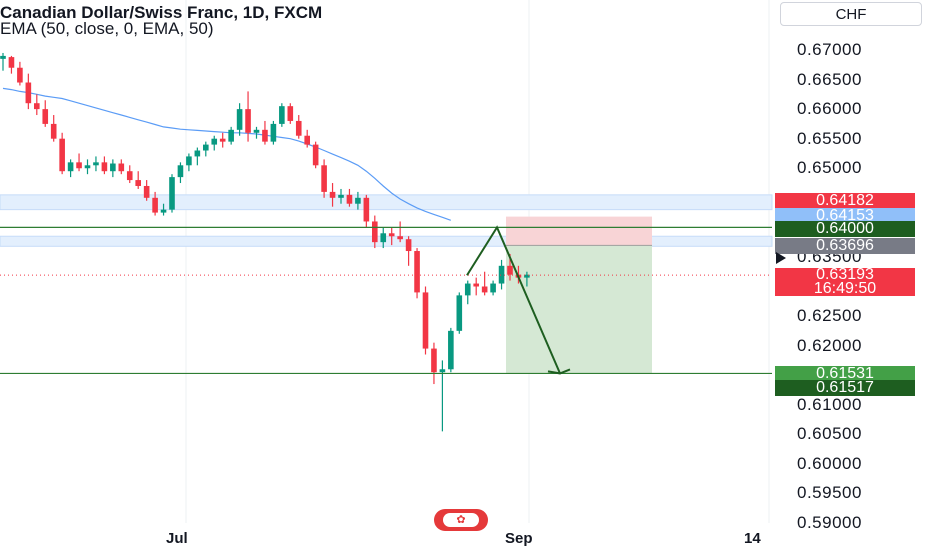 This screenshot has width=932, height=550. What do you see at coordinates (845, 274) in the screenshot?
I see `current-price-value: 0.63193` at bounding box center [845, 274].